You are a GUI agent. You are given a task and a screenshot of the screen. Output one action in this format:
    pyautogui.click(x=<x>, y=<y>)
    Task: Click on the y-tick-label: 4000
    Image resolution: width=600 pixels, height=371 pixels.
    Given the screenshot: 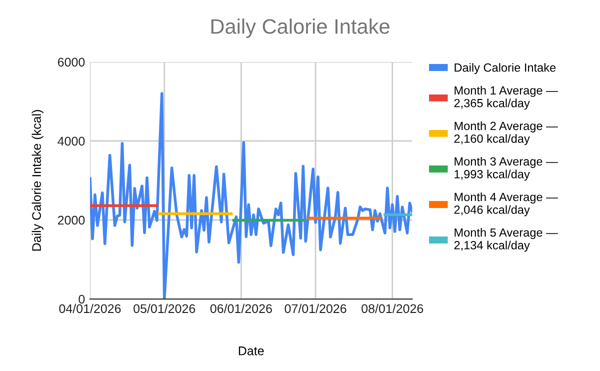 What is the action you would take?
    pyautogui.click(x=71, y=141)
    